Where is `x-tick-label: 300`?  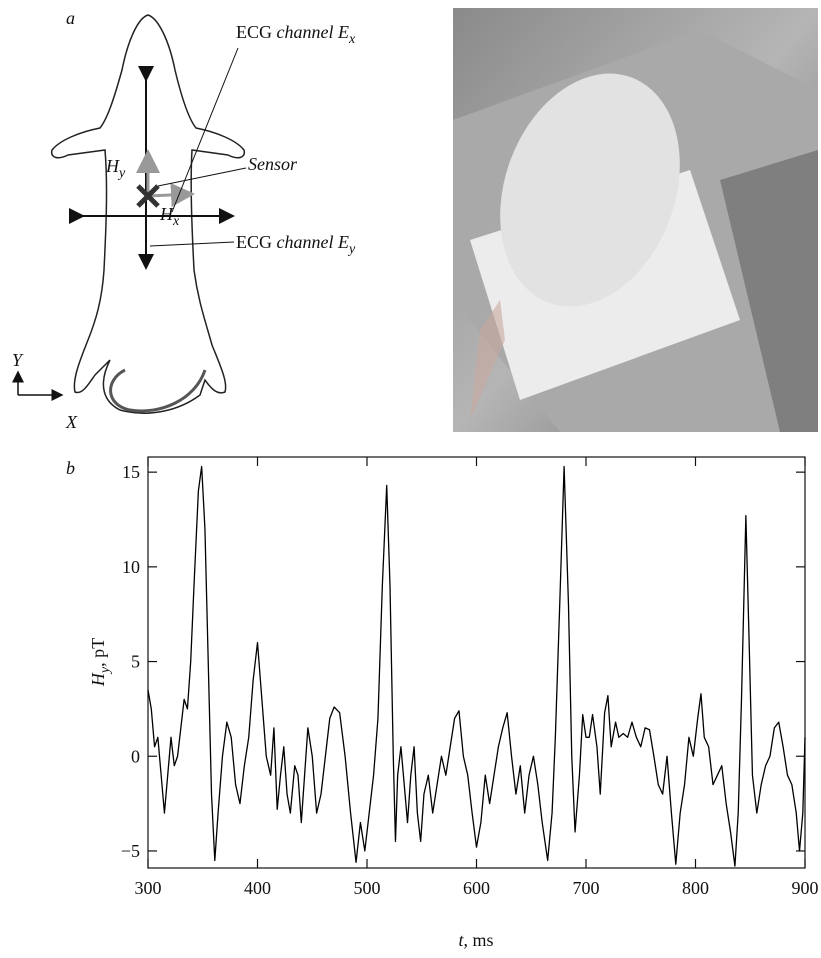 x-tick-label: 300 is located at coordinates (148, 888).